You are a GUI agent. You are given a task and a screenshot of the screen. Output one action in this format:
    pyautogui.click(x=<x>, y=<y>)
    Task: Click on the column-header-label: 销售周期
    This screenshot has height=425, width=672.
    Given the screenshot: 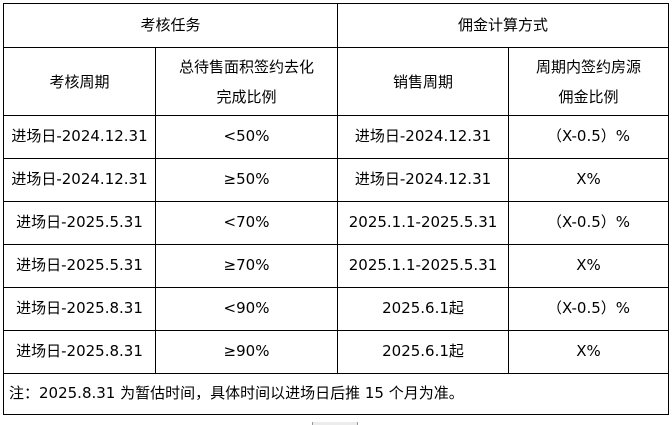 What is the action you would take?
    pyautogui.click(x=423, y=81)
    